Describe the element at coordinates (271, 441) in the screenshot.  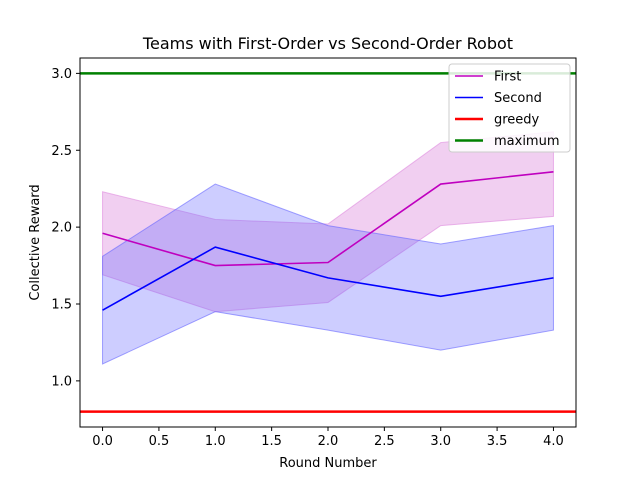
I see `x-tick-label: 1.5` at that location.